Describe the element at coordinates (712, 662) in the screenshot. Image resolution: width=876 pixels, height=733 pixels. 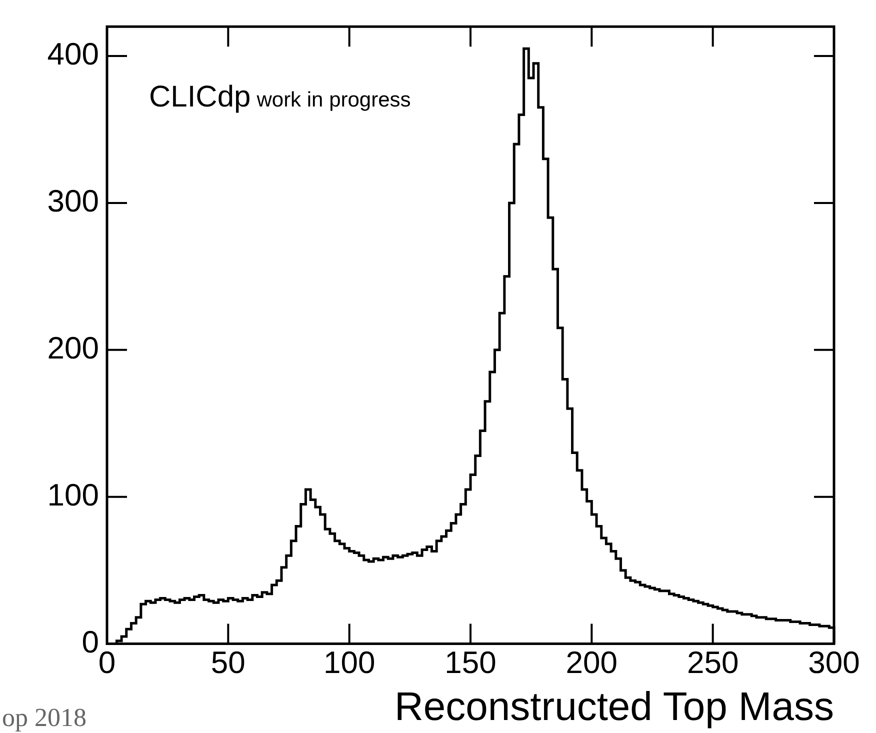
I see `x-tick-label: 250` at that location.